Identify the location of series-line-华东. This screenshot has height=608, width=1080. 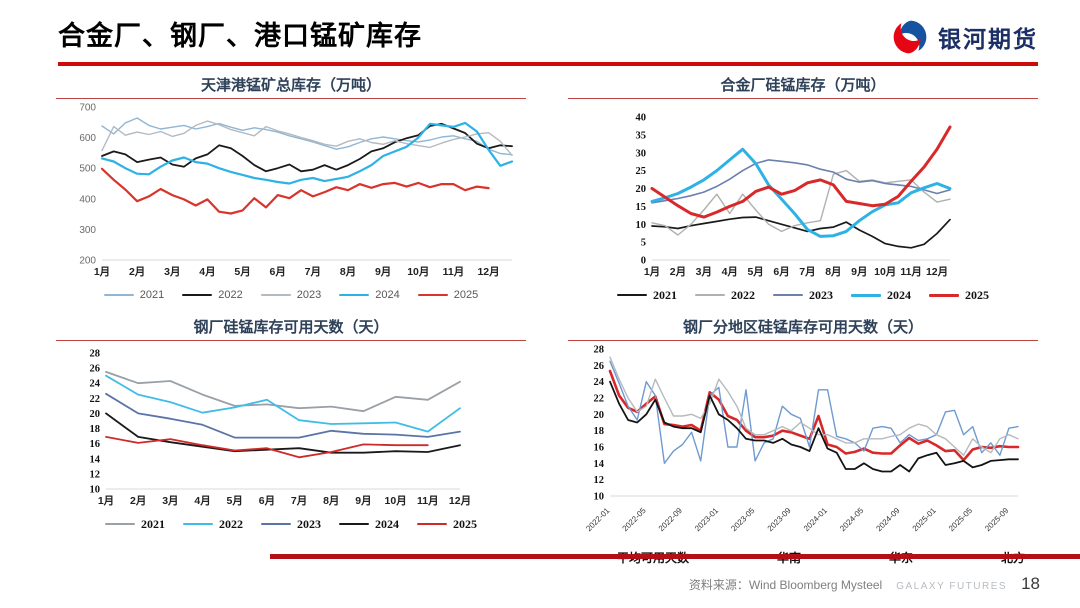
(814, 406).